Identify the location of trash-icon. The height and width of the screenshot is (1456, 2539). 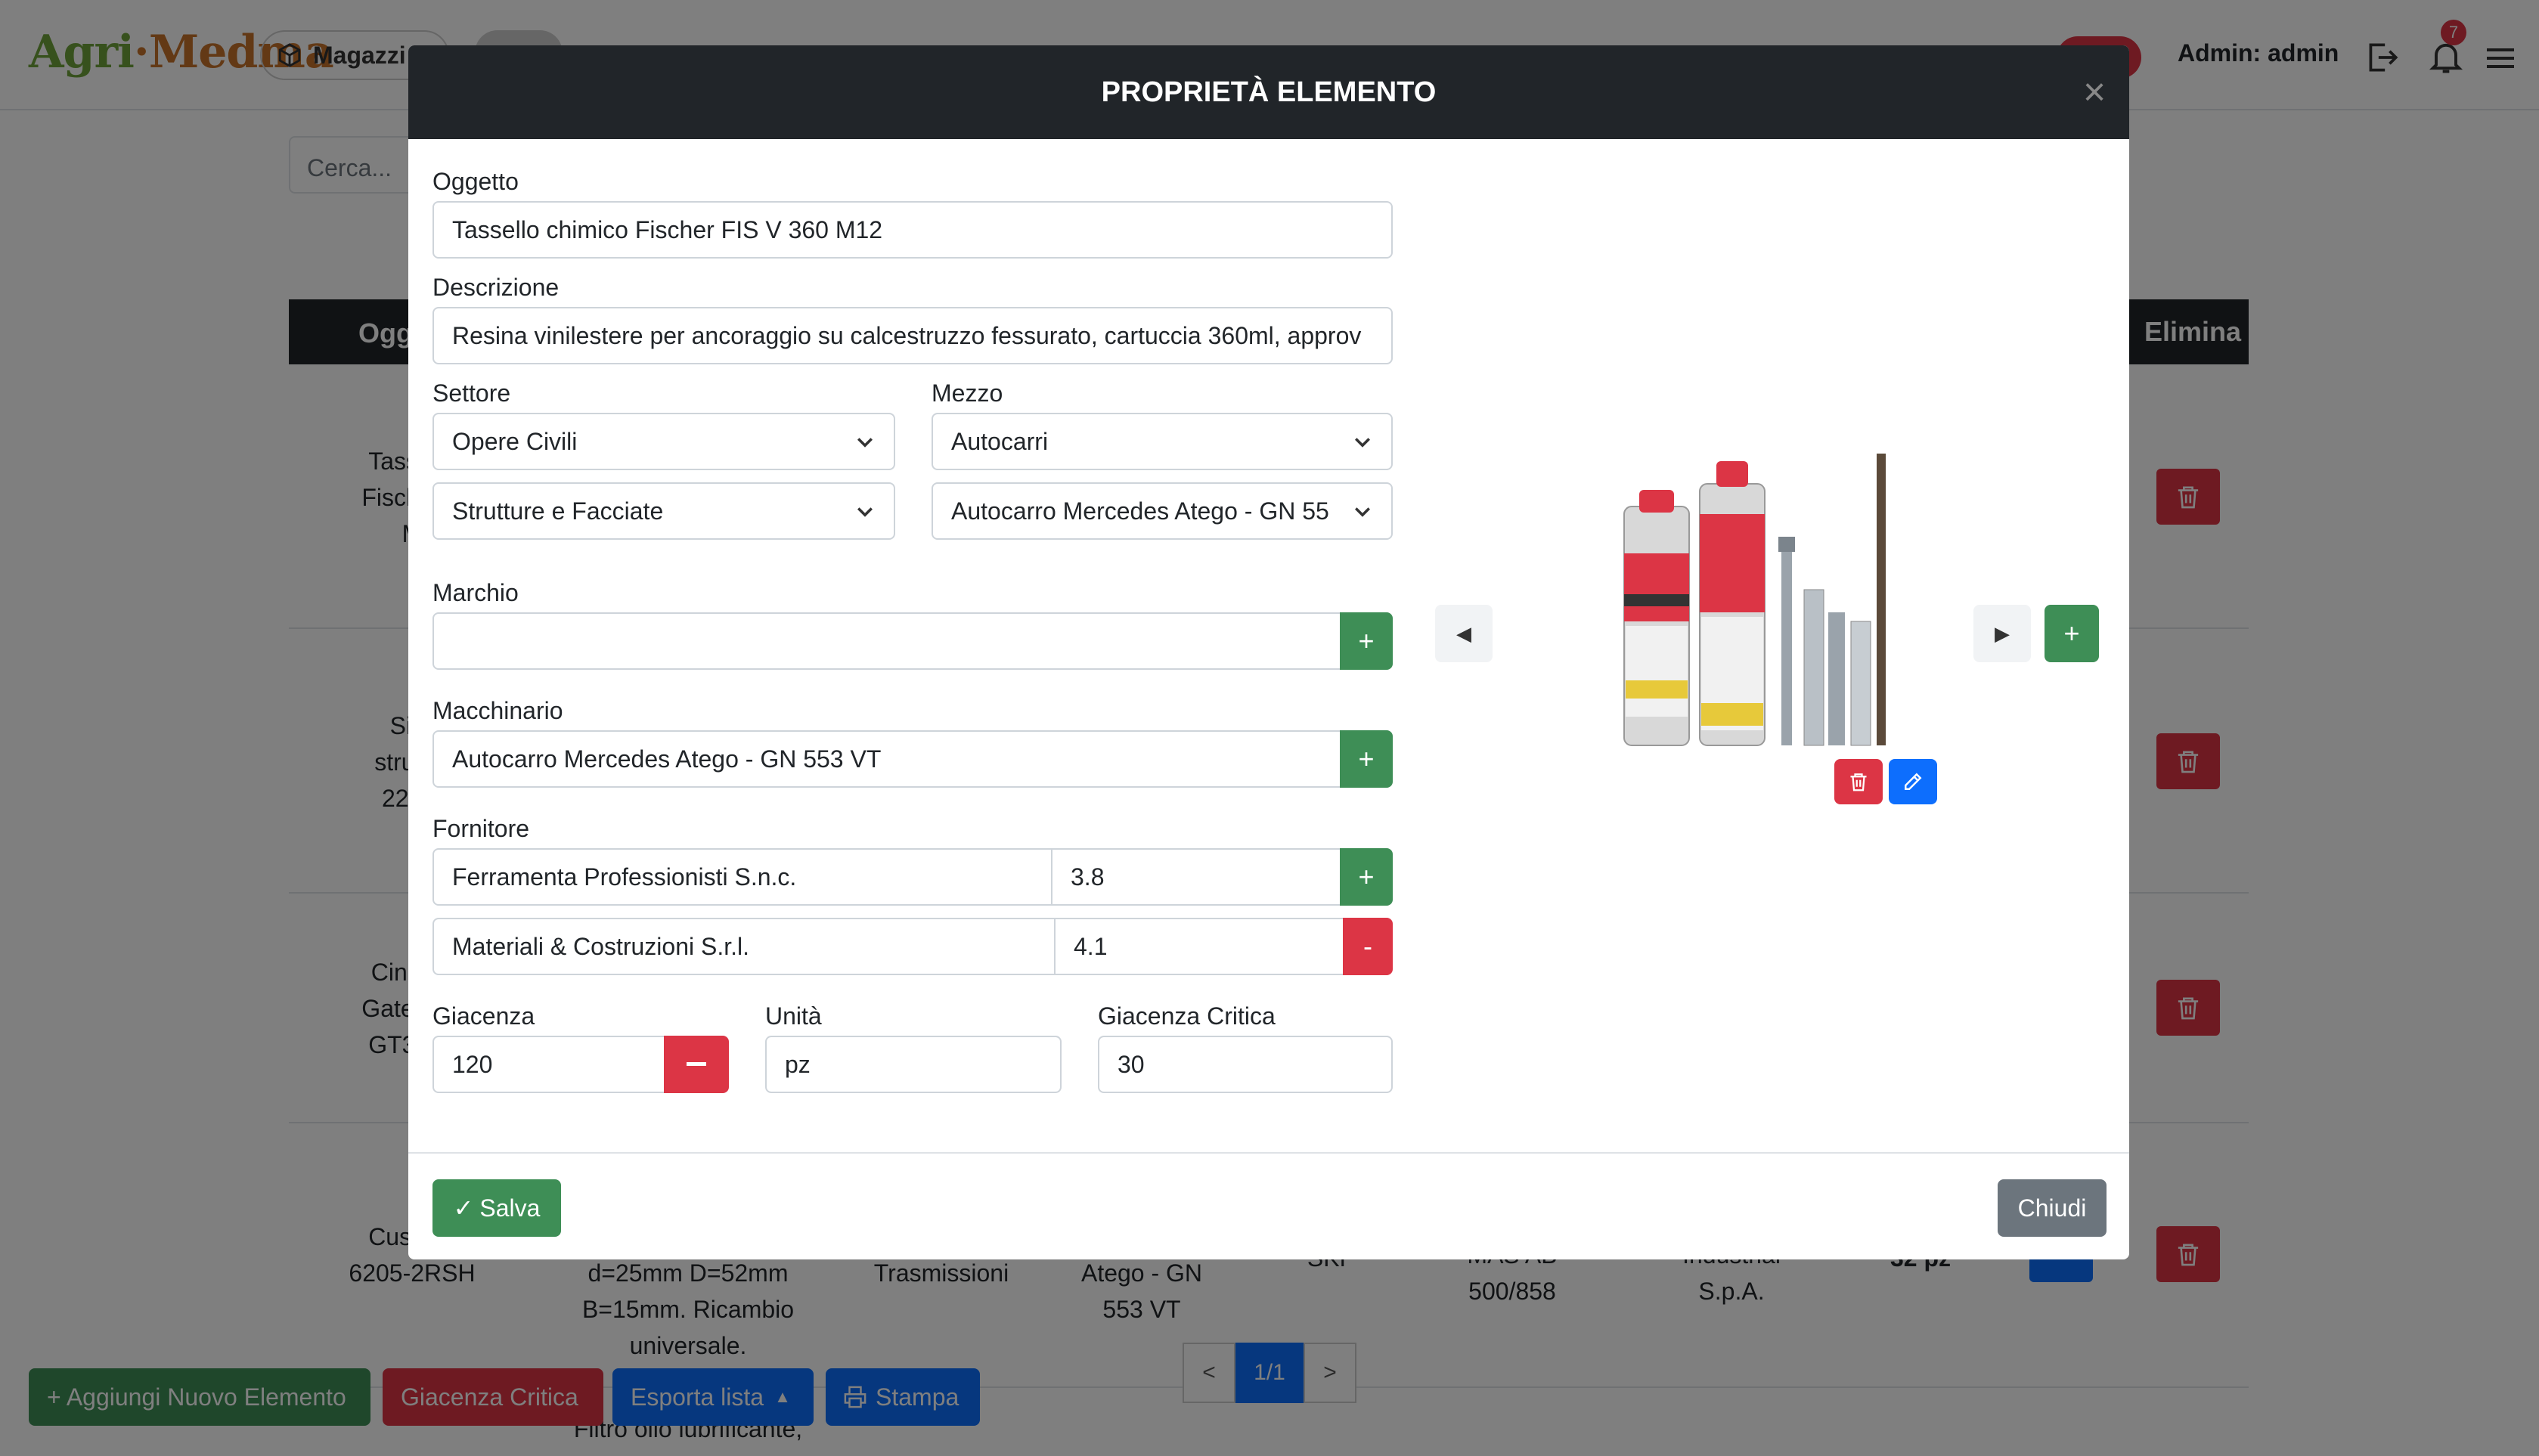
(1858, 782).